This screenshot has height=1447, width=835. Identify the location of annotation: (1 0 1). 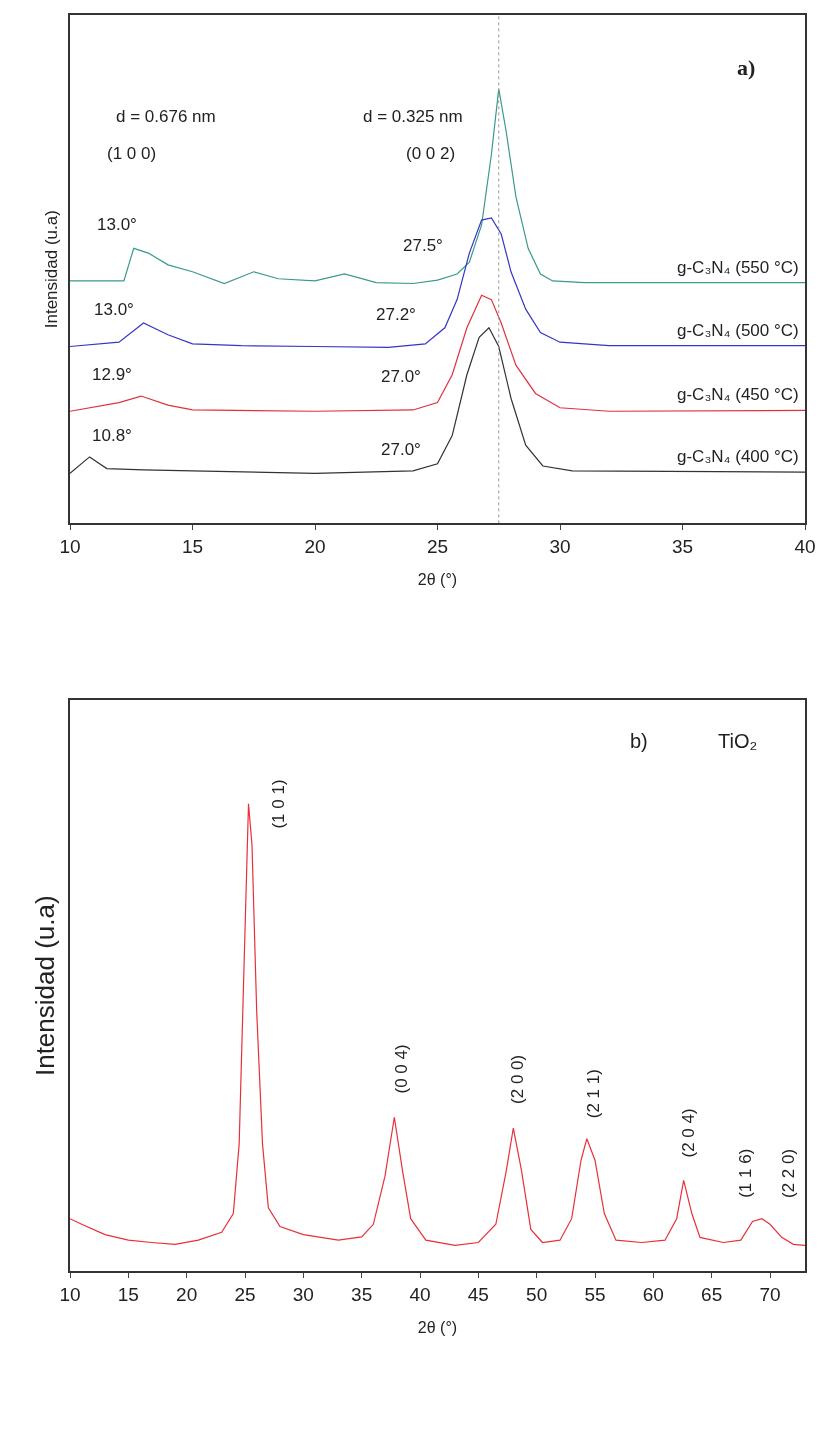
(279, 804).